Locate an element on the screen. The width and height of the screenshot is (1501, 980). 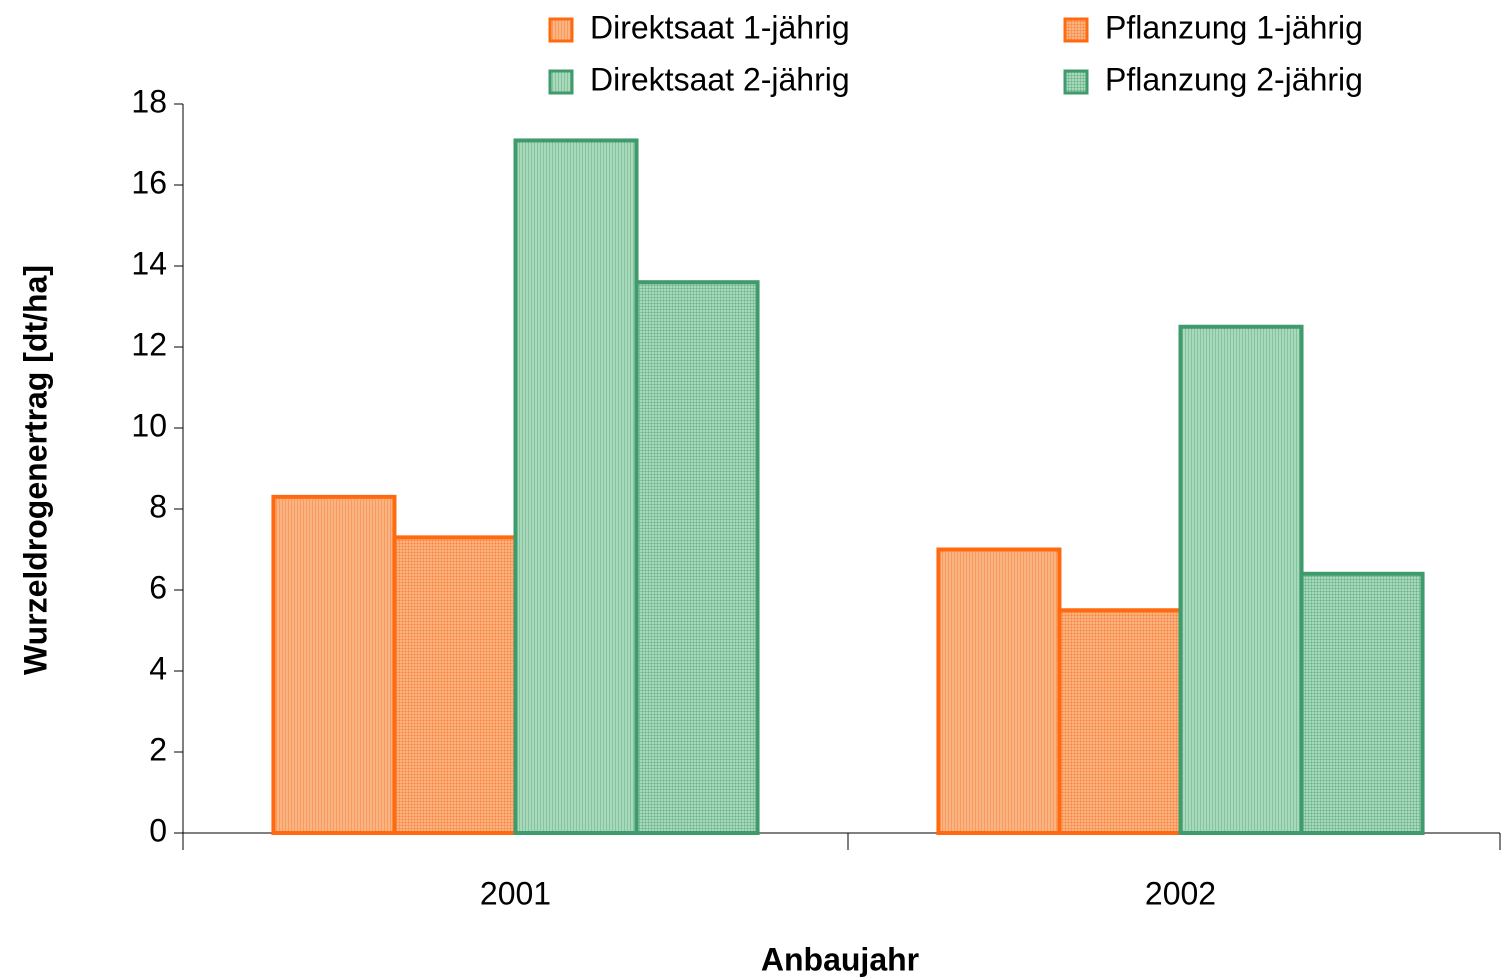
y-tick-label: 16 is located at coordinates (149, 182).